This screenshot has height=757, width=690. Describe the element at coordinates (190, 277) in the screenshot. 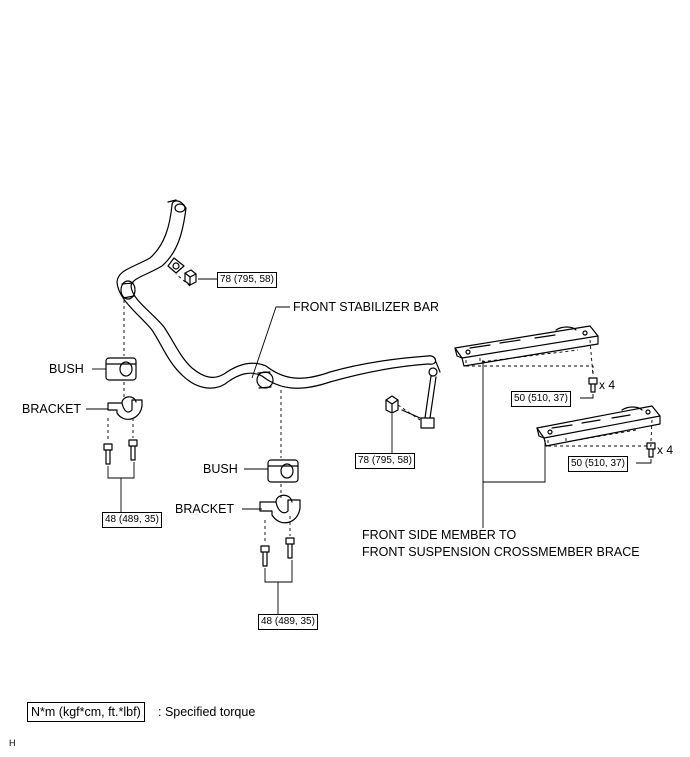

I see `stabilizer-top-nut` at that location.